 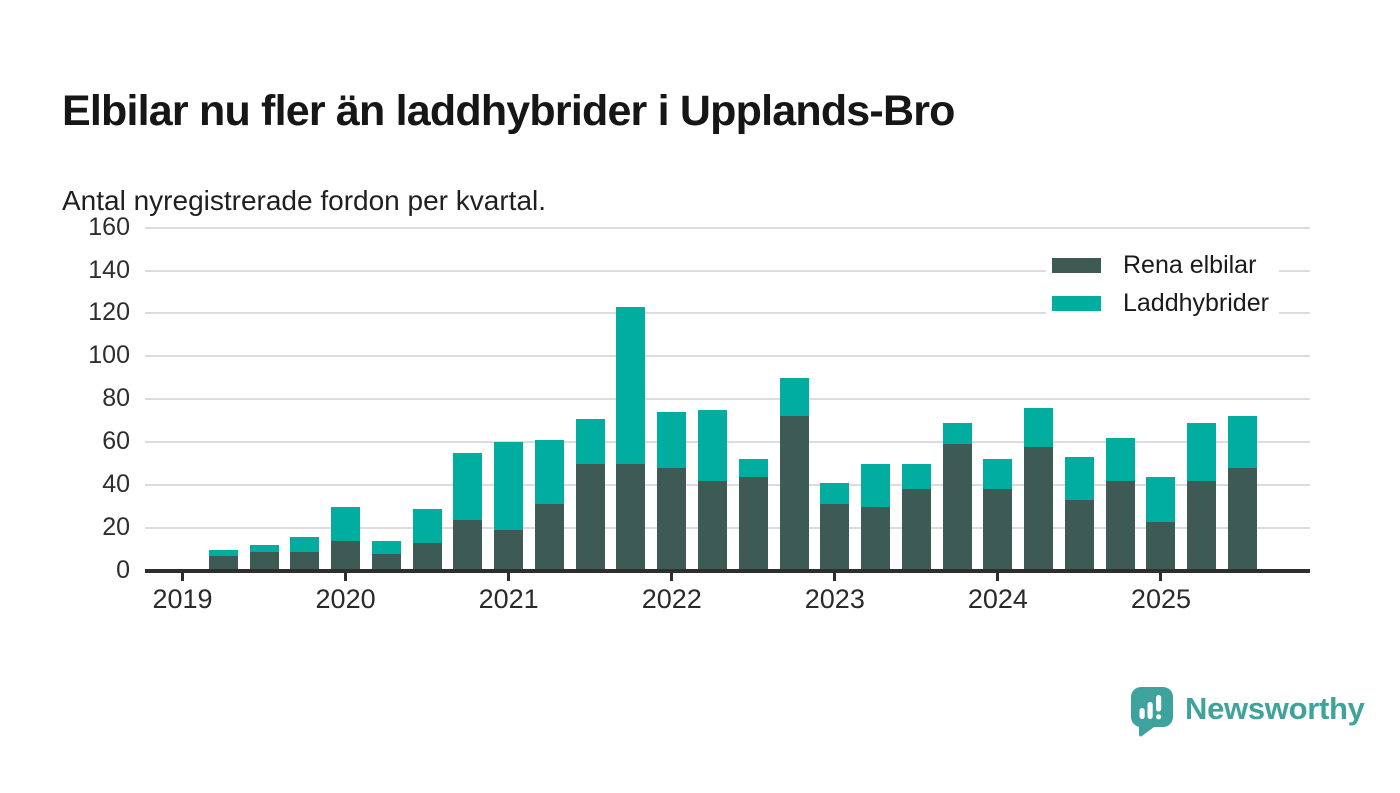 What do you see at coordinates (116, 398) in the screenshot?
I see `y-axis-tick-label: 80` at bounding box center [116, 398].